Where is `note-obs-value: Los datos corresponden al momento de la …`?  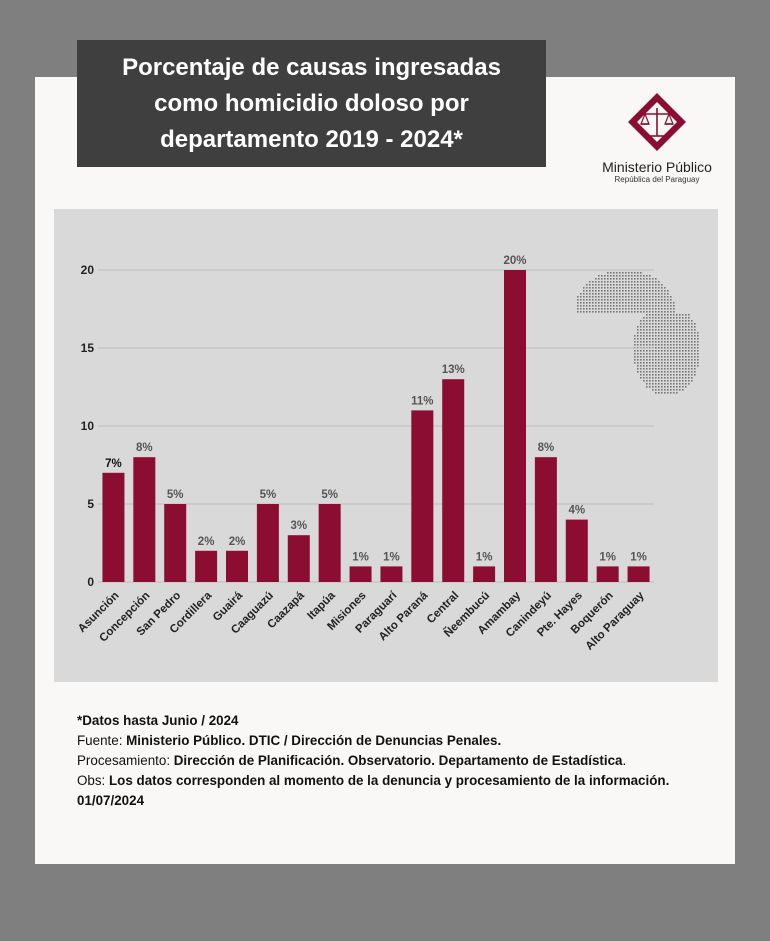 note-obs-value: Los datos corresponden al momento de la … is located at coordinates (389, 780).